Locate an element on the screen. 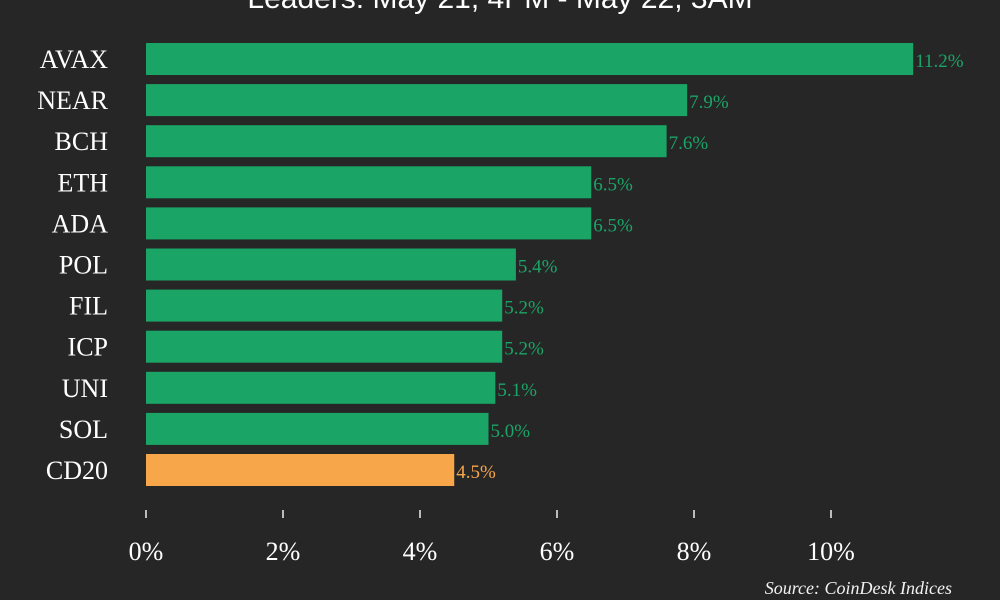 This screenshot has height=600, width=1000. value-label: 7.6% is located at coordinates (689, 143).